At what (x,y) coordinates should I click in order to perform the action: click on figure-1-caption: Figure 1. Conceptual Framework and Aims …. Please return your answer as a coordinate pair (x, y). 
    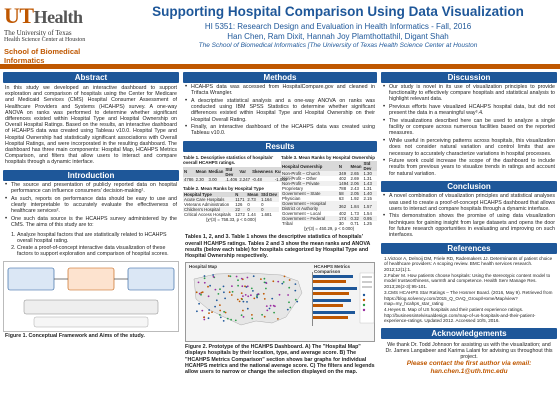
    Looking at the image, I should click on (75, 336).